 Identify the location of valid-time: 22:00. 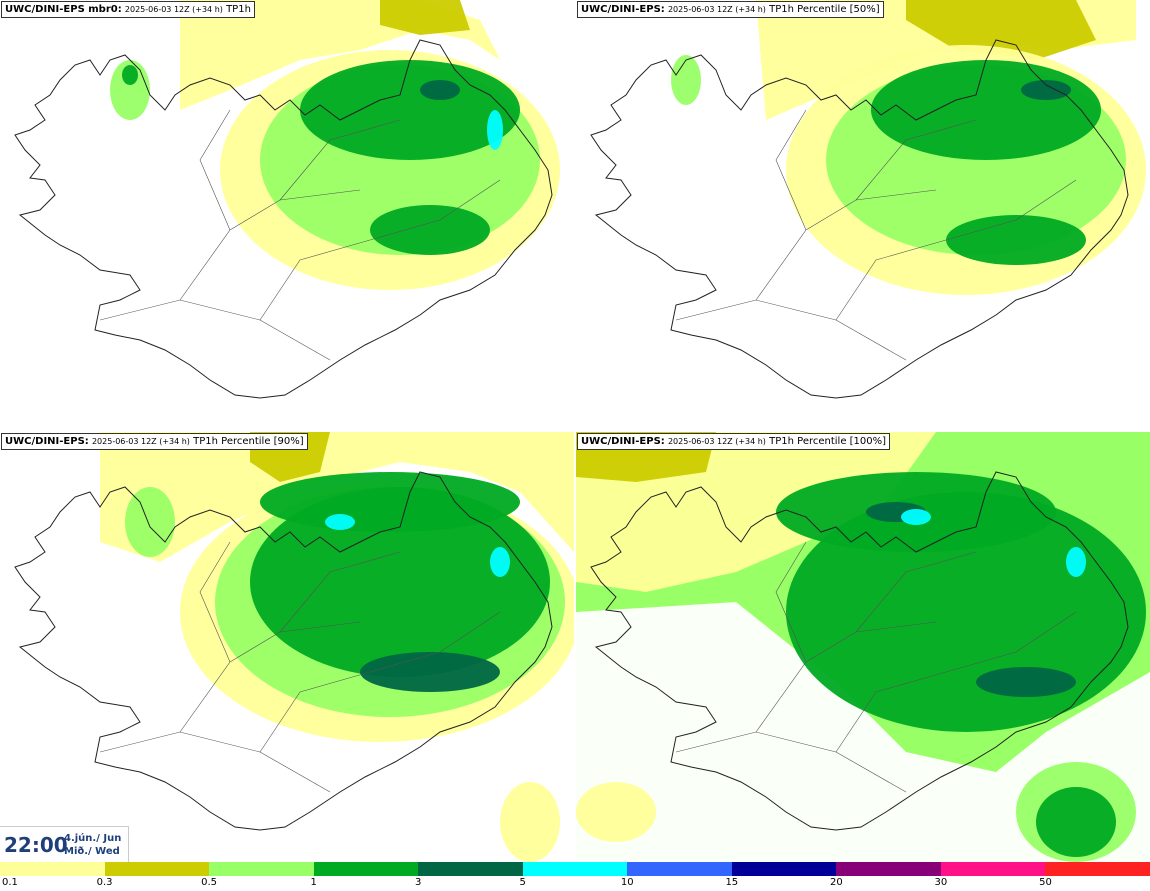
(36, 845).